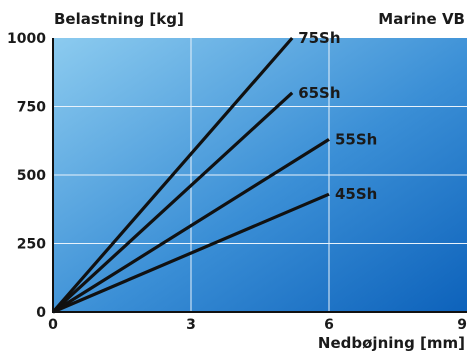  Describe the element at coordinates (319, 38) in the screenshot. I see `series-label-75Sh: 75Sh` at that location.